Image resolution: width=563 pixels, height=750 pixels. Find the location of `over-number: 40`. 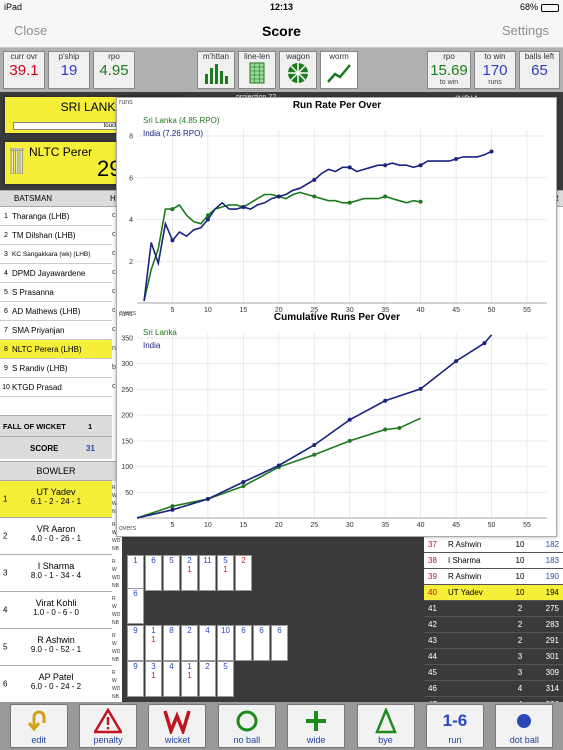

over-number: 40 is located at coordinates (432, 592).